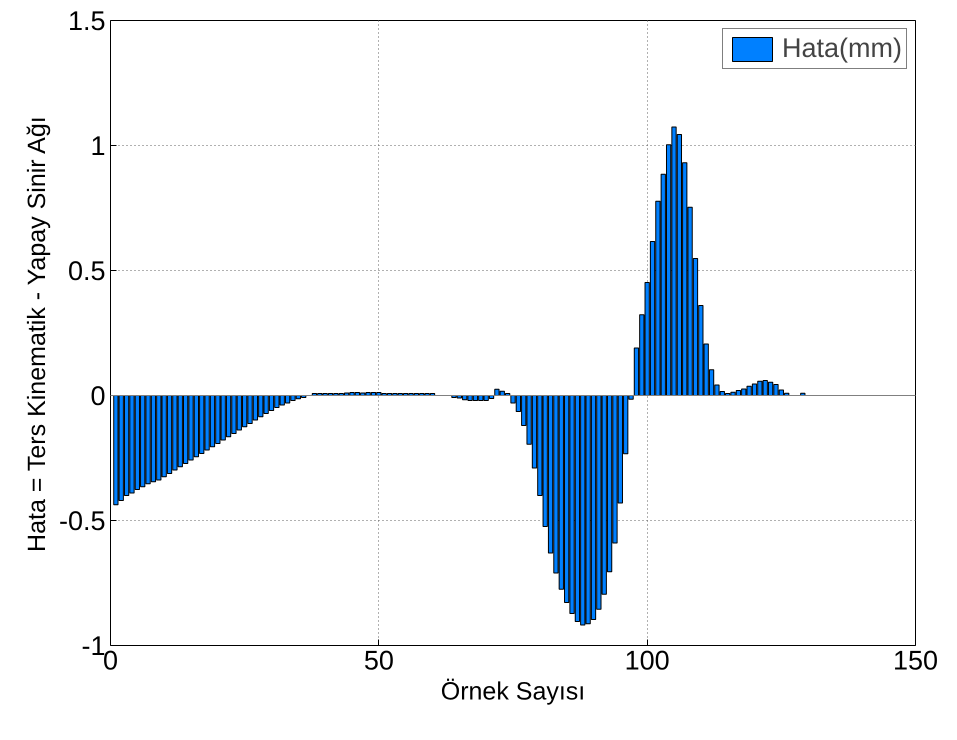 This screenshot has width=957, height=740. What do you see at coordinates (36, 334) in the screenshot?
I see `y-axis-title: Hata = Ters Kinematik - Yapay Sinir Ağı` at bounding box center [36, 334].